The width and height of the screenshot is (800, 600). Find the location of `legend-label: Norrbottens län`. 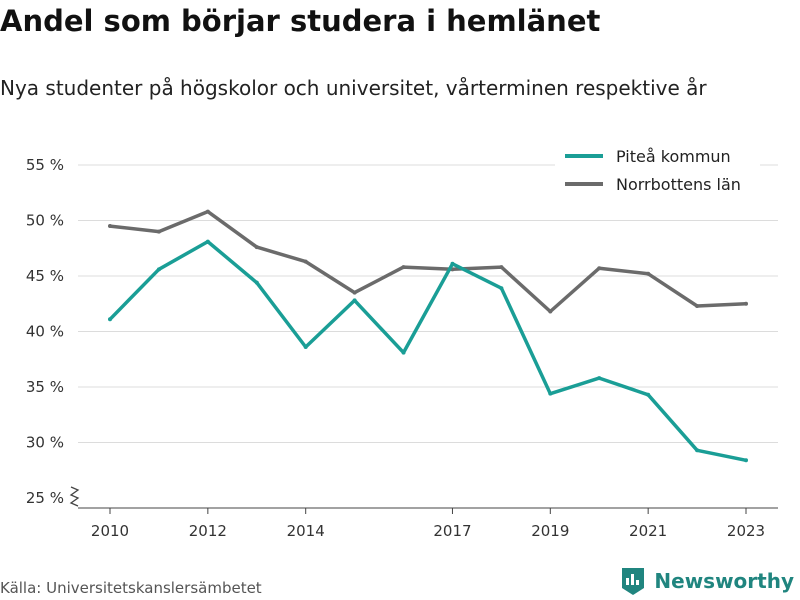

legend-label: Norrbottens län is located at coordinates (678, 184).